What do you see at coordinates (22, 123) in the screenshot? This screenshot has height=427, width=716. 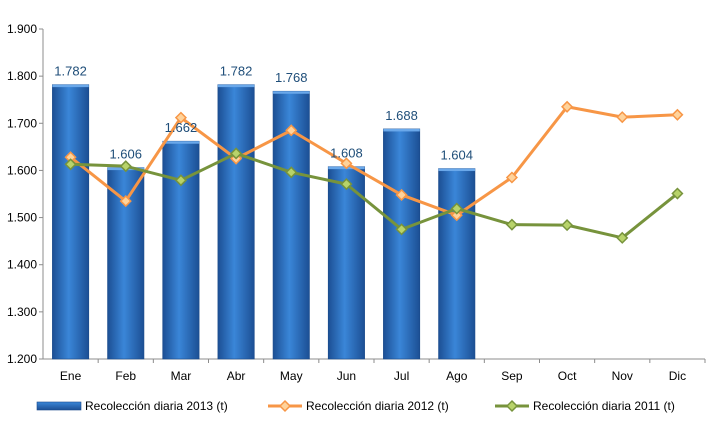 I see `y-tick-label: 1.700` at bounding box center [22, 123].